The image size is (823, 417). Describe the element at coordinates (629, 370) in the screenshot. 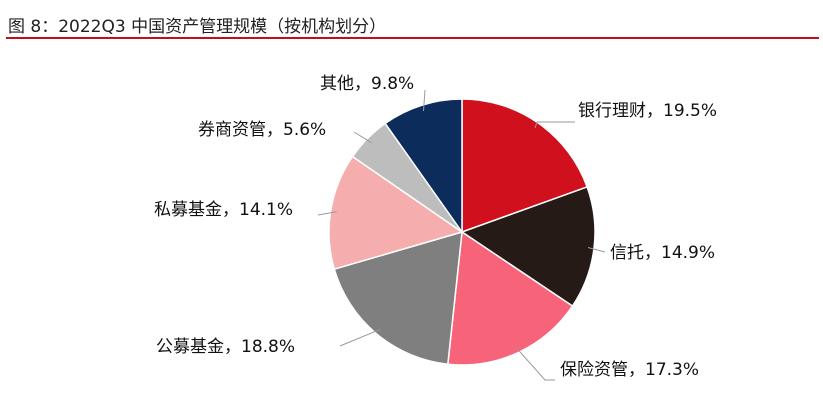

I see `slice-label-3: 保险资管，17.3%` at that location.